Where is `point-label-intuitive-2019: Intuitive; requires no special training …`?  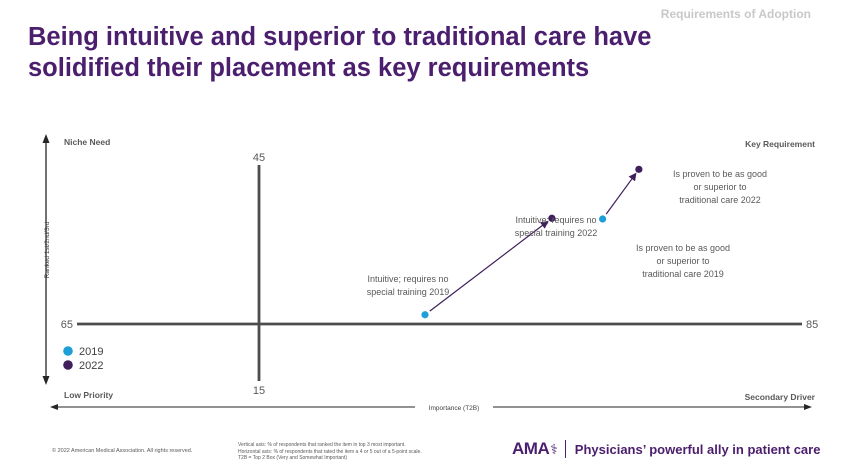 point-label-intuitive-2019: Intuitive; requires no special training … is located at coordinates (408, 285).